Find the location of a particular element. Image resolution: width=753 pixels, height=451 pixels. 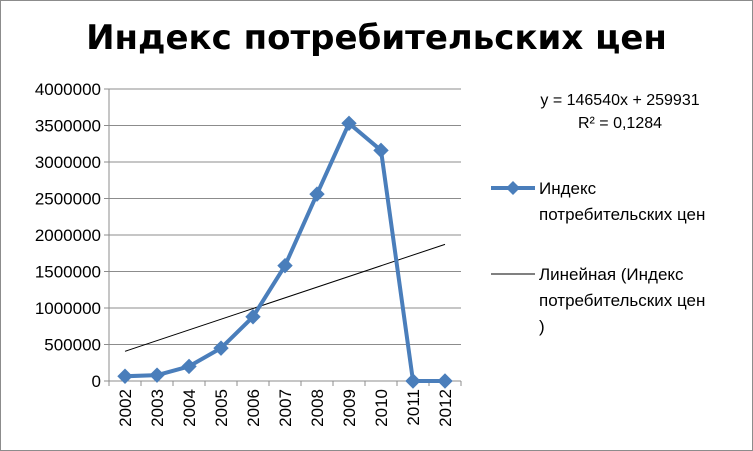

y-tick-label: 3500000 is located at coordinates (68, 126).